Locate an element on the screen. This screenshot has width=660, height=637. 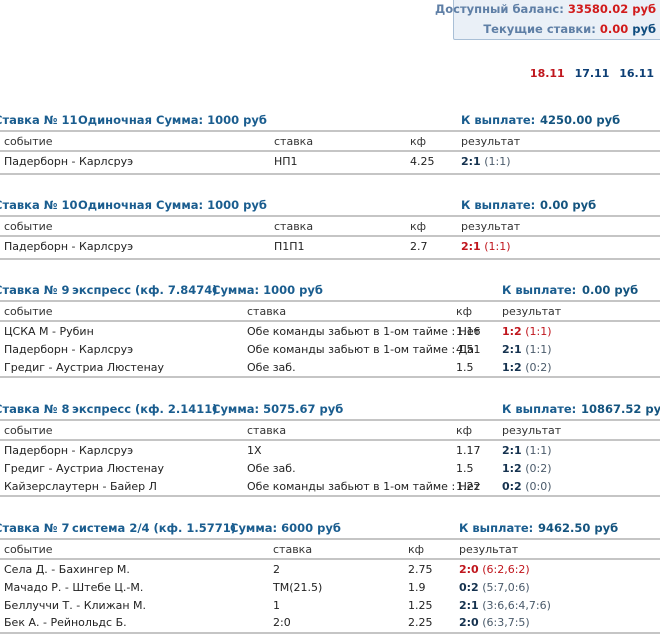
bet-title: Ставка № 8 is located at coordinates (35, 409).